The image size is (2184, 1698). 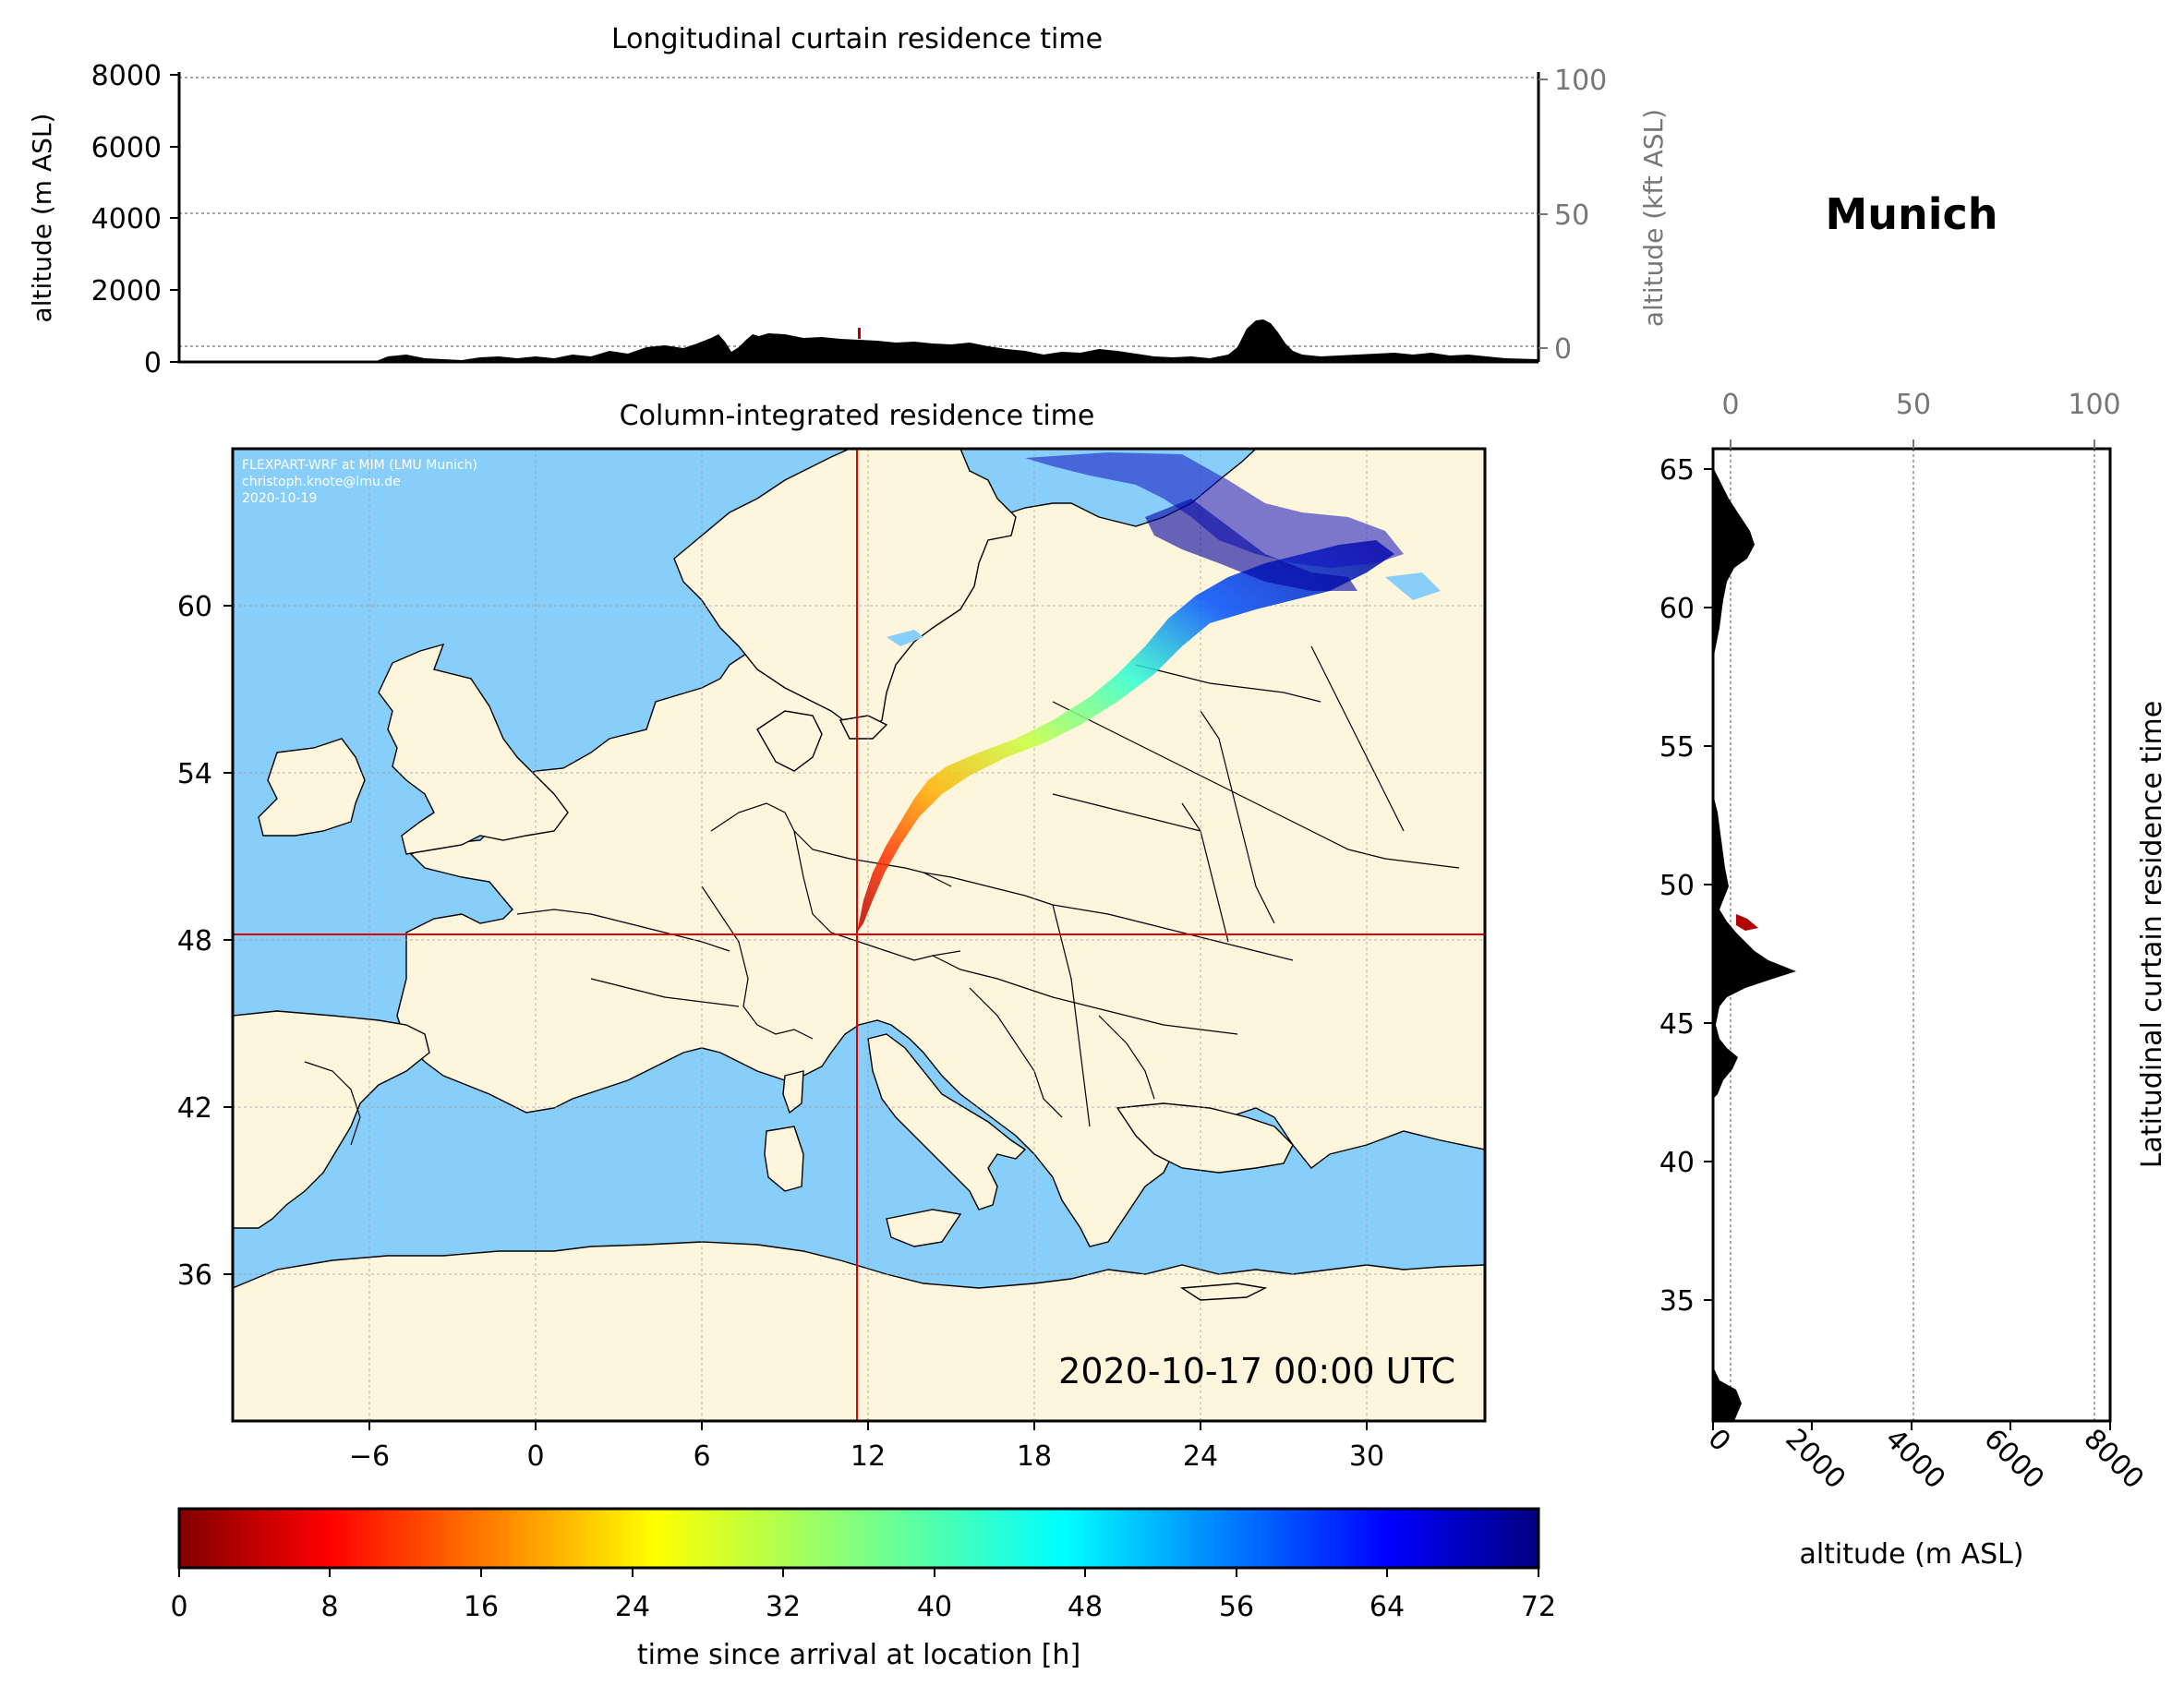 I want to click on map-timestamp: 2020-10-17 00:00 UTC, so click(x=1256, y=1371).